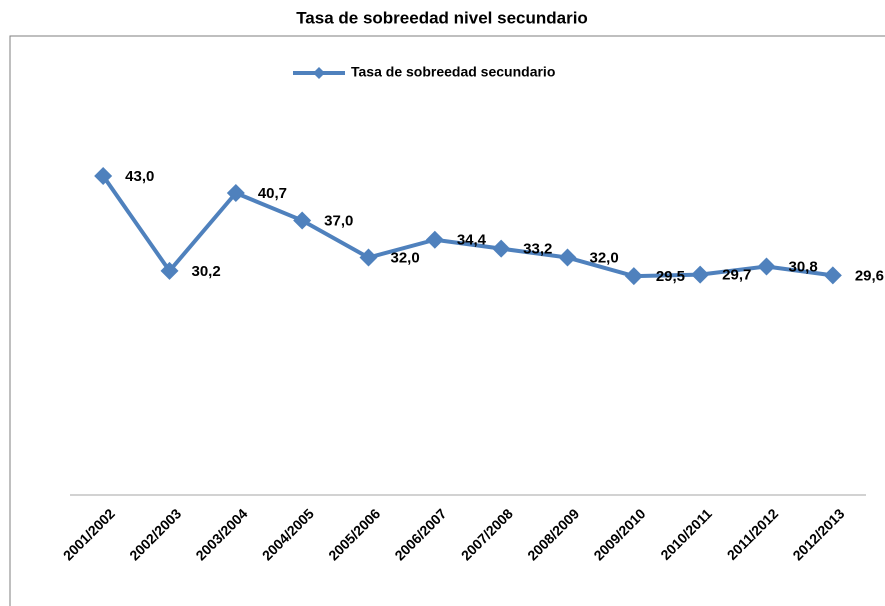  What do you see at coordinates (472, 240) in the screenshot?
I see `data-label: 34,4` at bounding box center [472, 240].